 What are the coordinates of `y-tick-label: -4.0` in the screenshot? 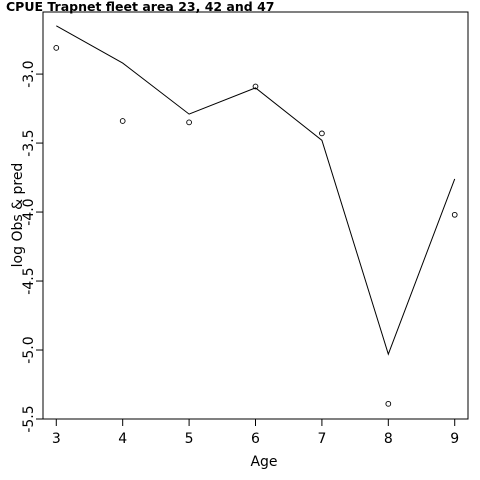 It's located at (29, 211).